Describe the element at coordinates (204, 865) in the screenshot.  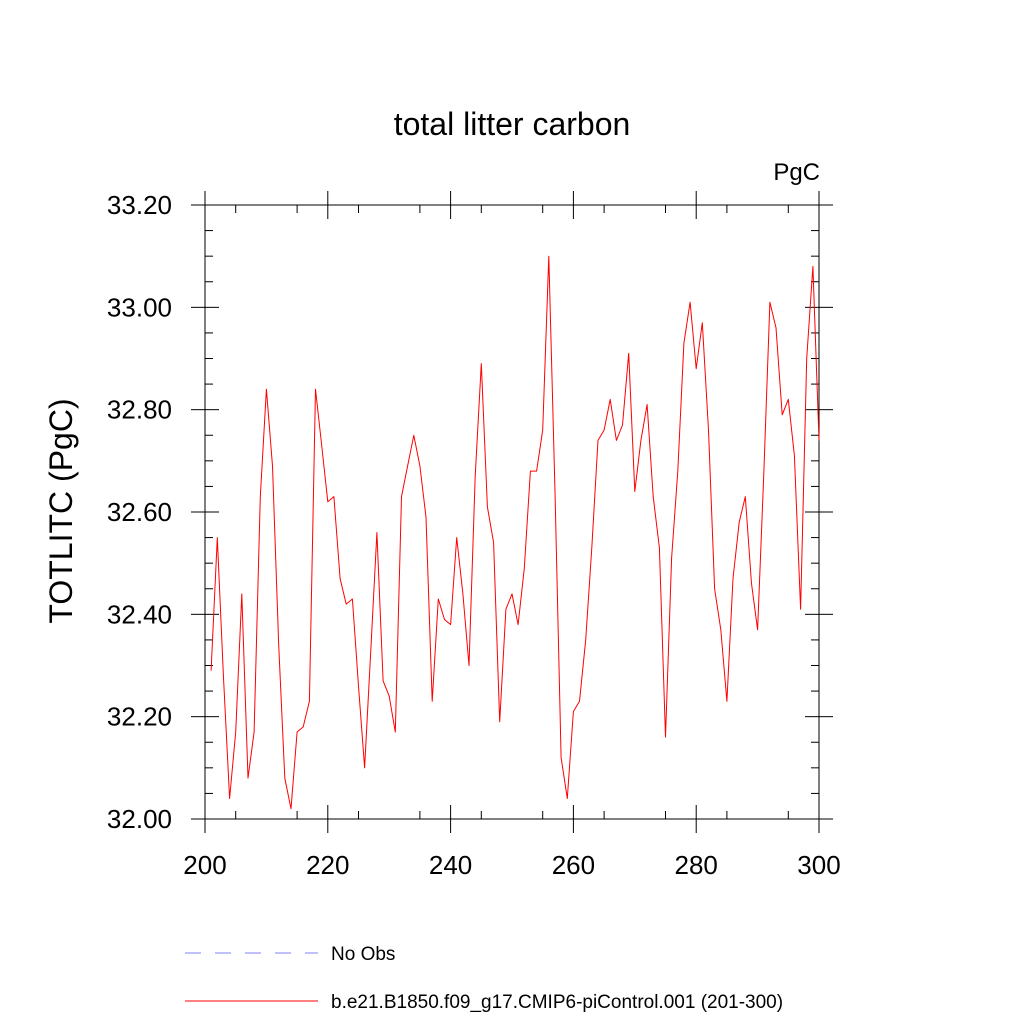
I see `x-tick-label: 200` at that location.